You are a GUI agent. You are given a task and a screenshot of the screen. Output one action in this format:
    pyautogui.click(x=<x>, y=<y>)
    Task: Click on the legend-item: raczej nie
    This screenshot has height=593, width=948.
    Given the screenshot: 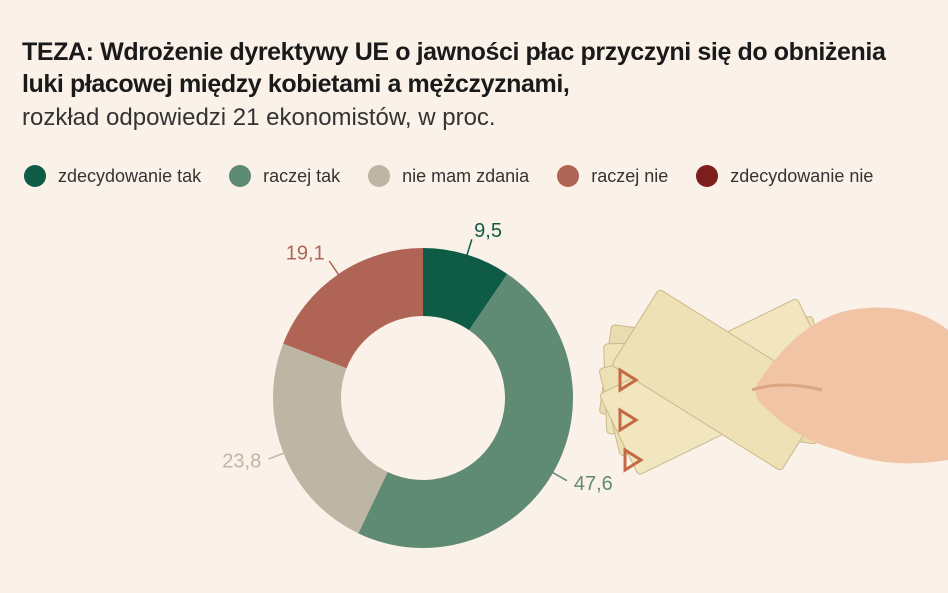 What is the action you would take?
    pyautogui.click(x=612, y=176)
    